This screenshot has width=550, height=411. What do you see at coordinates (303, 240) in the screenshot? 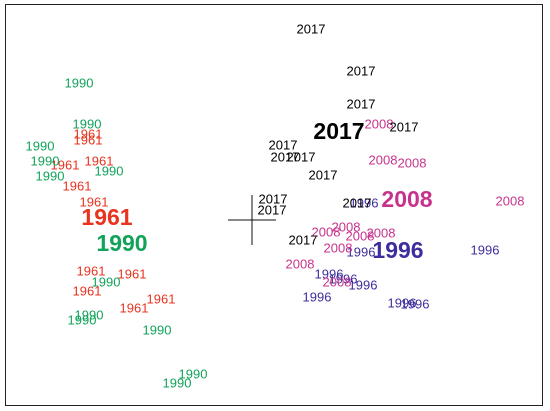
I see `point-label-2017-11: 2017` at bounding box center [303, 240].